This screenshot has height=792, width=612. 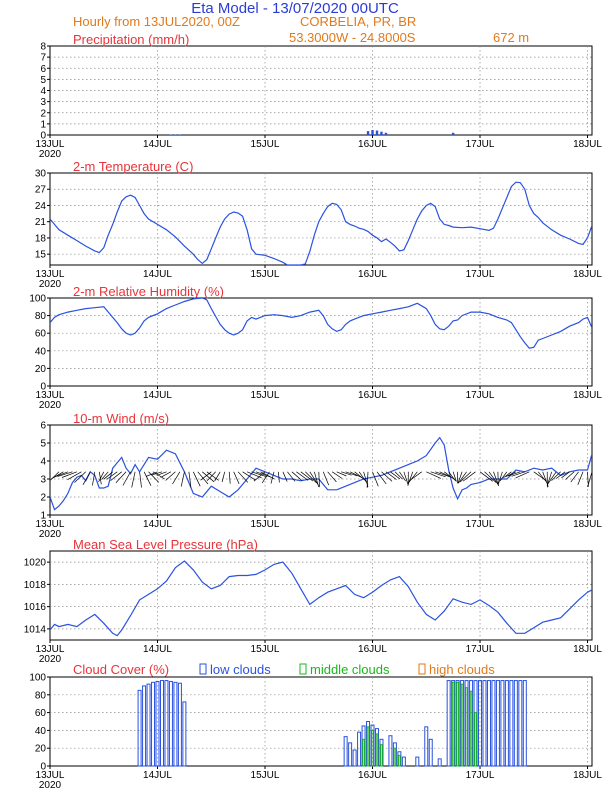 I want to click on y-tick-label: 1014, so click(x=35, y=629).